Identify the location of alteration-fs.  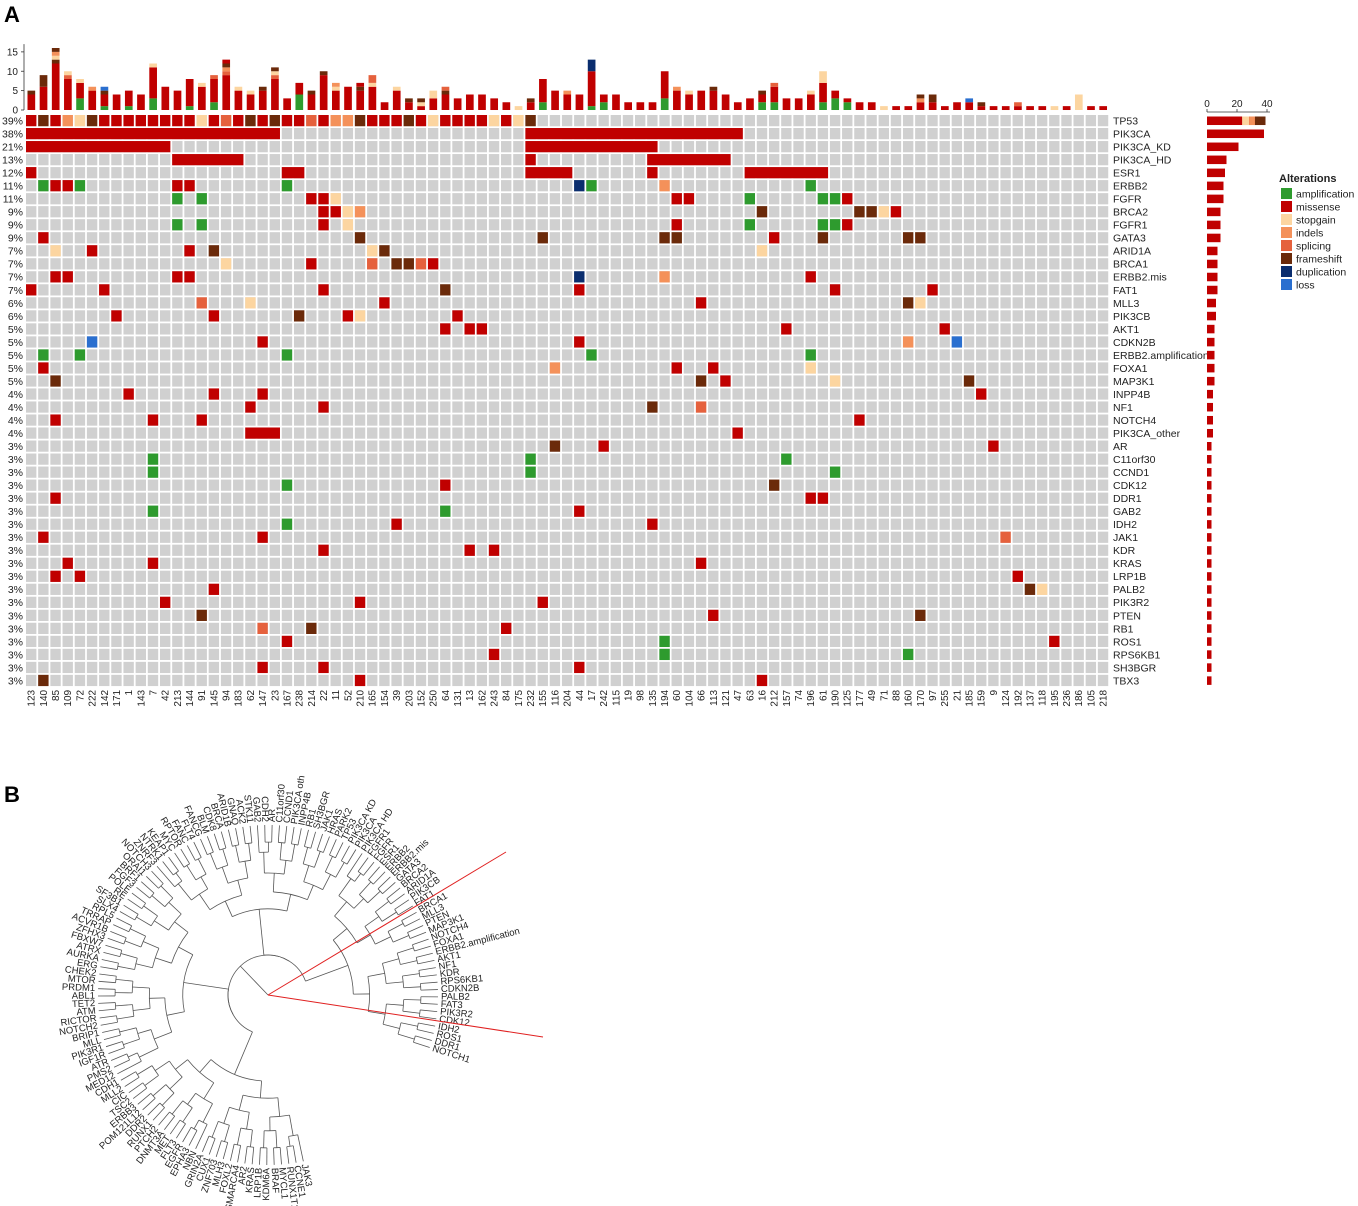
(701, 381).